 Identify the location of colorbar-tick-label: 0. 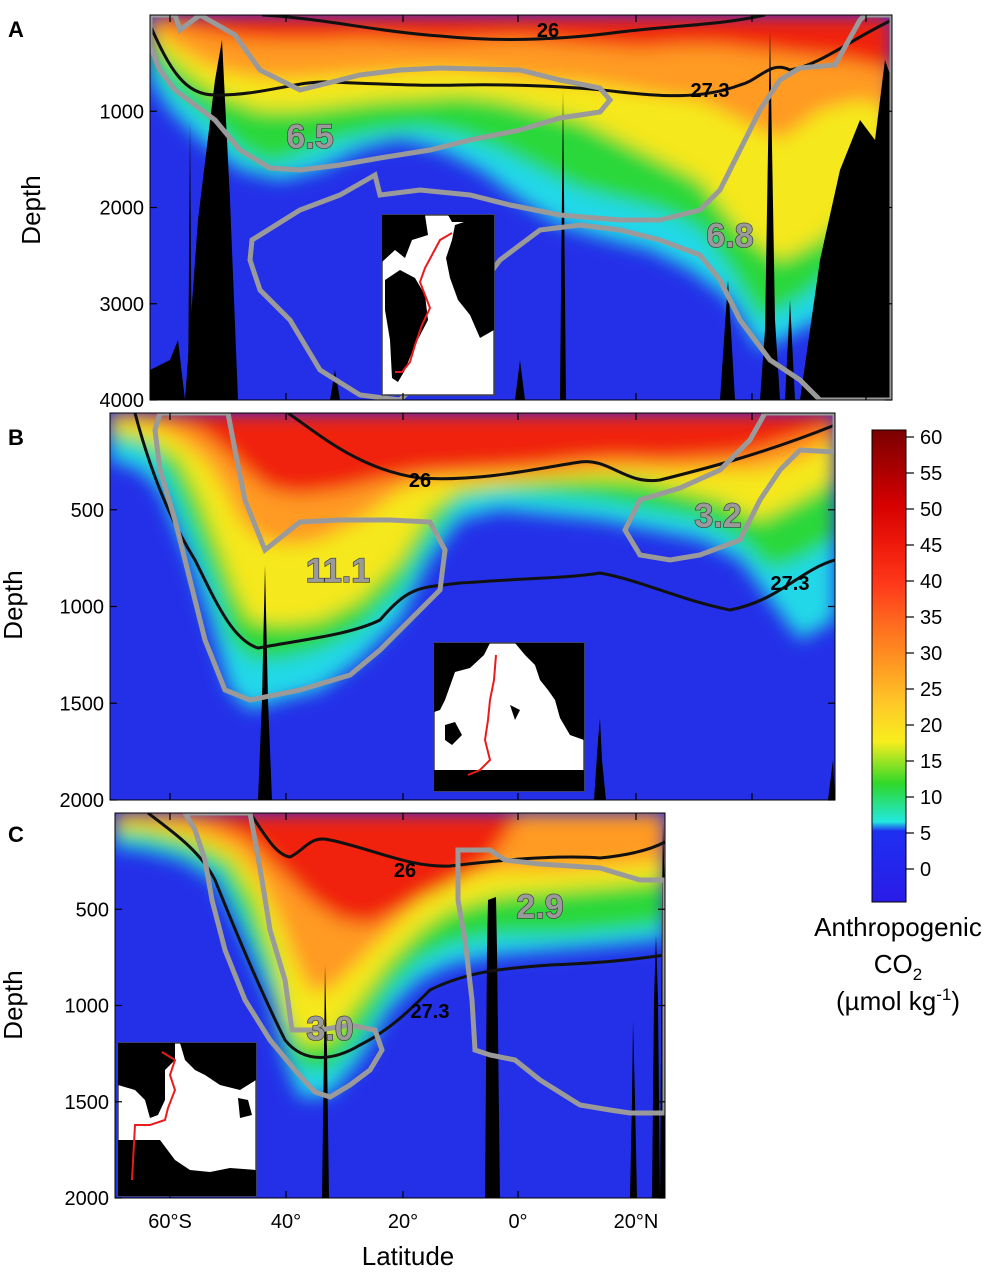
(925, 870).